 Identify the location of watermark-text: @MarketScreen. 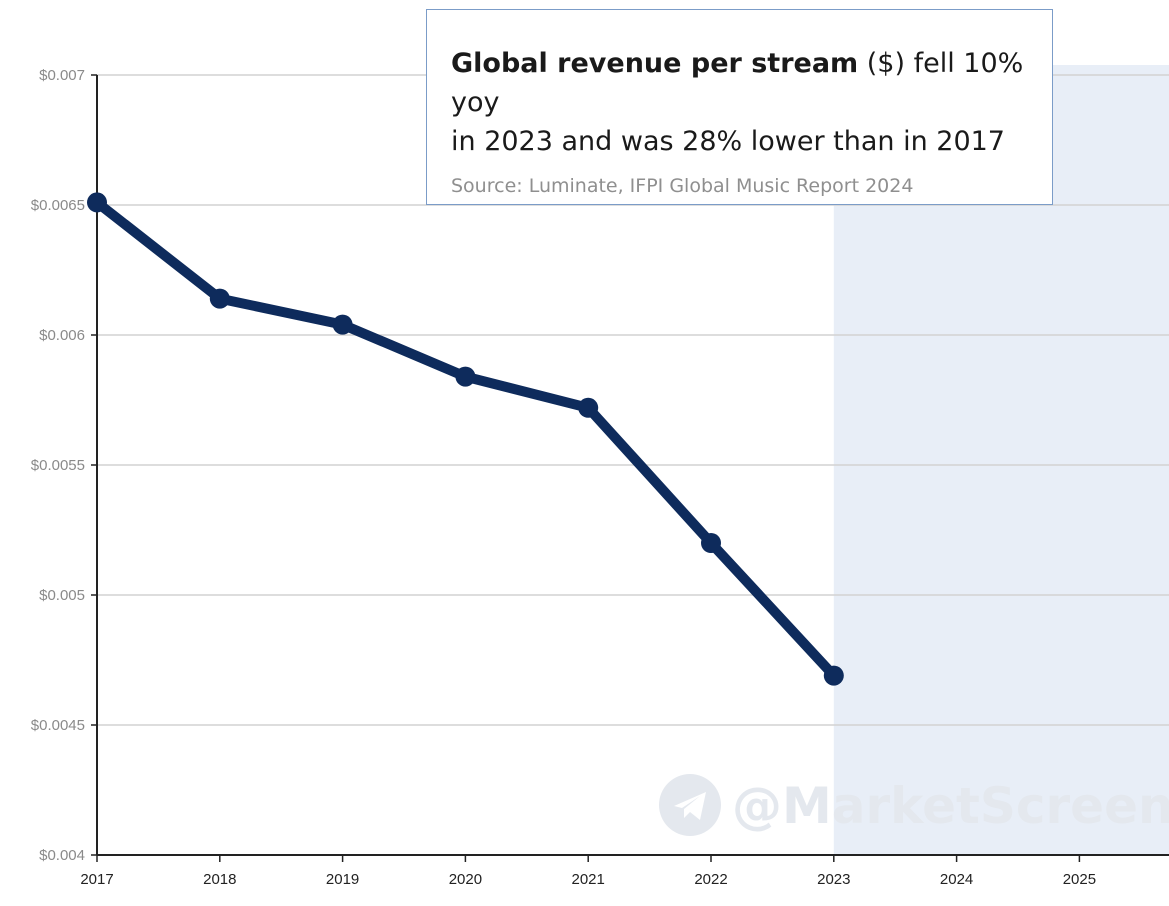
(950, 806).